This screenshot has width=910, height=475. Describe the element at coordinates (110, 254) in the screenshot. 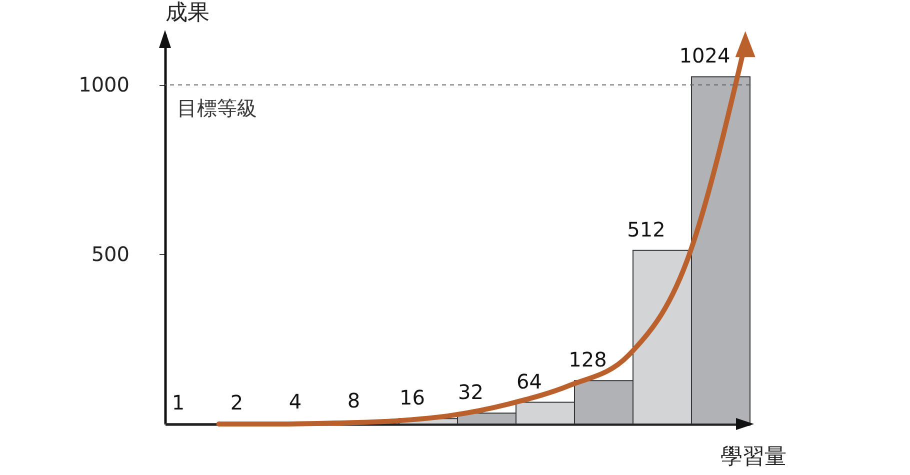

I see `y-tick-label: 500` at that location.